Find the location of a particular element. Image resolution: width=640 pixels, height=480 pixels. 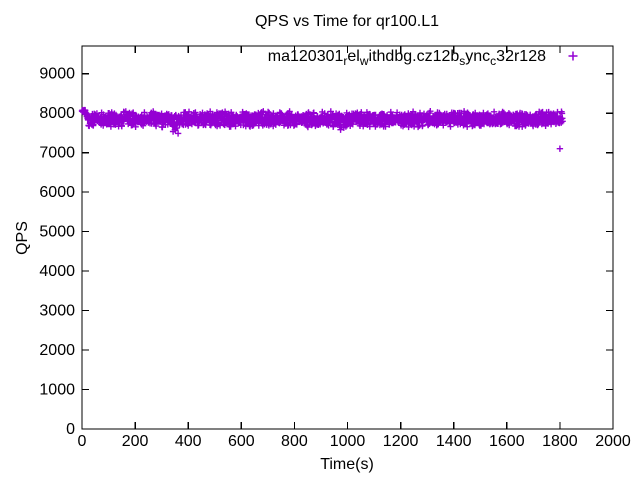

x-tick-label: 800 is located at coordinates (294, 441).